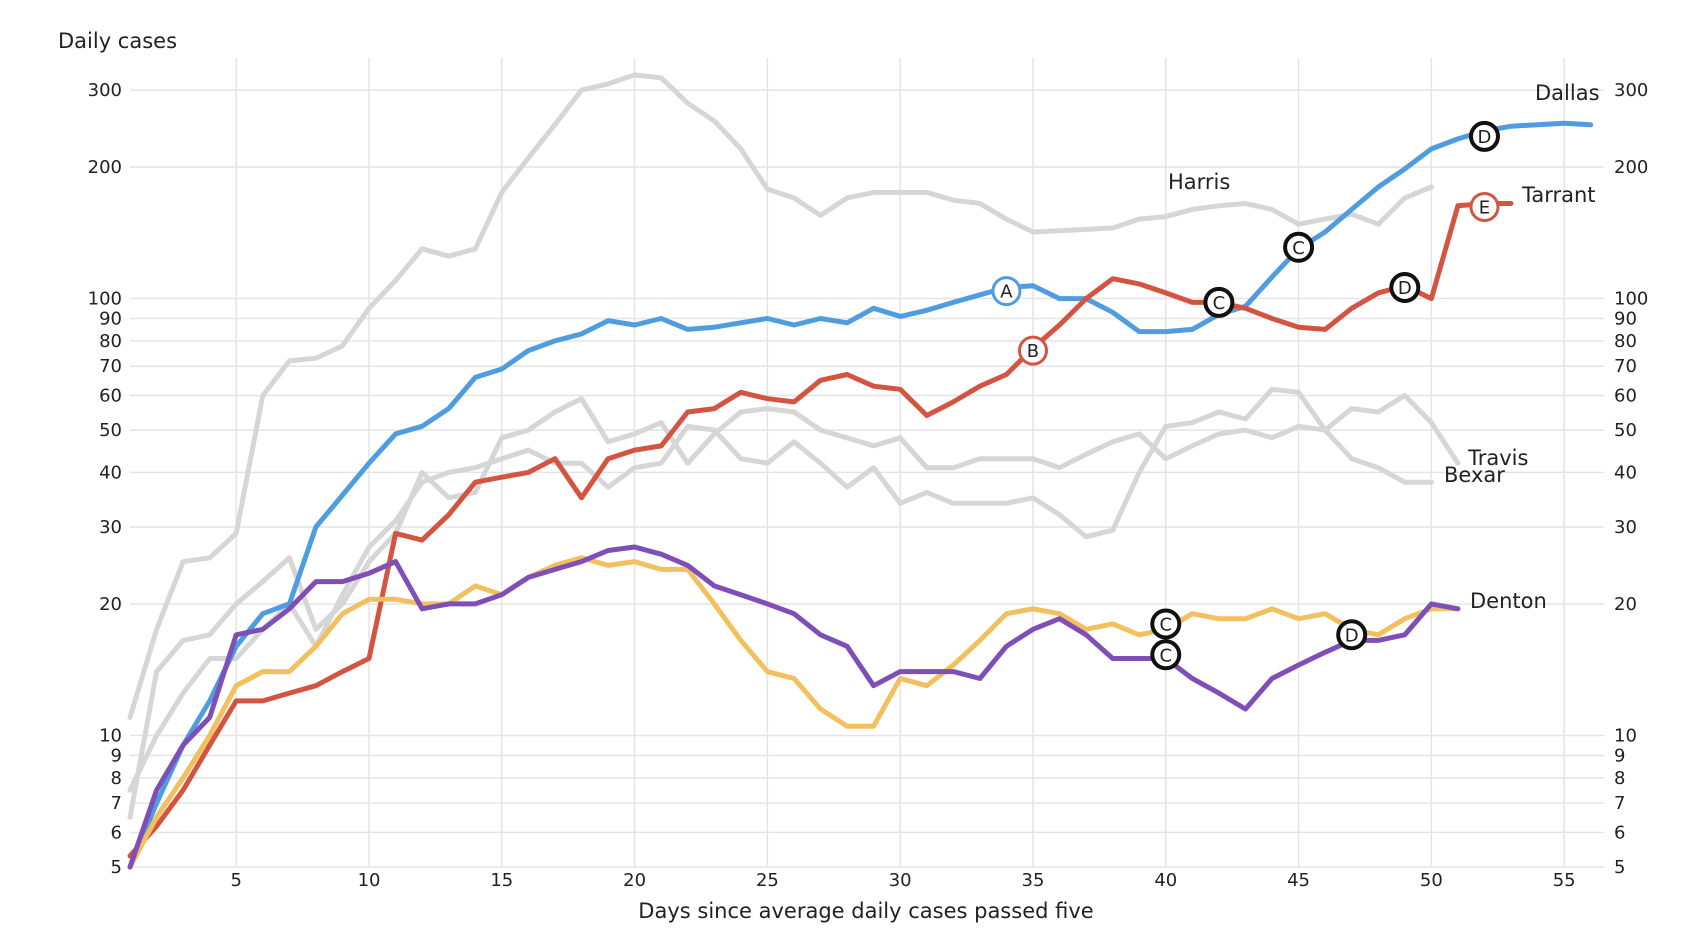  Describe the element at coordinates (1625, 735) in the screenshot. I see `y-tick-label-right: 10` at that location.